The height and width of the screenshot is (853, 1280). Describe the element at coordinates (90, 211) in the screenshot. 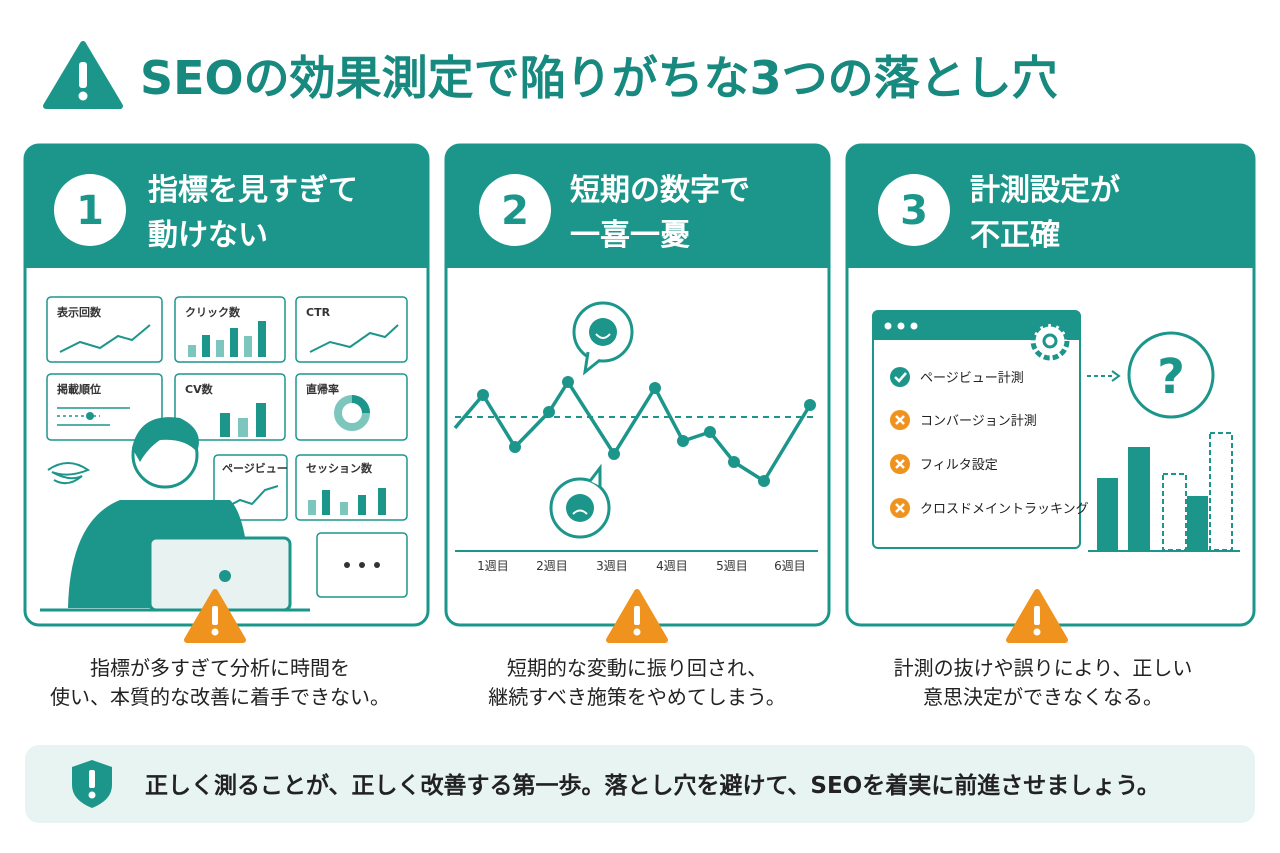

I see `card-number: 1` at that location.